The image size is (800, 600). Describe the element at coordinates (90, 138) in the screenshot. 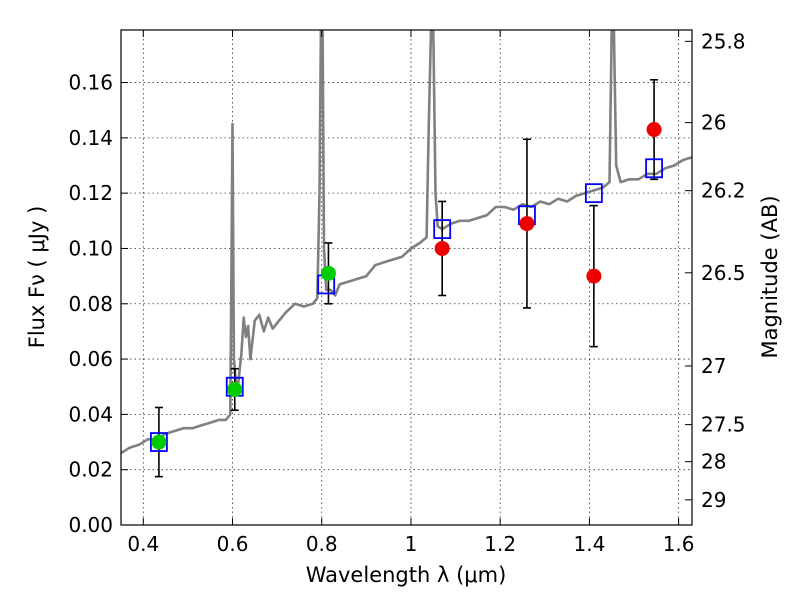

I see `y-tick-label: 0.14` at that location.